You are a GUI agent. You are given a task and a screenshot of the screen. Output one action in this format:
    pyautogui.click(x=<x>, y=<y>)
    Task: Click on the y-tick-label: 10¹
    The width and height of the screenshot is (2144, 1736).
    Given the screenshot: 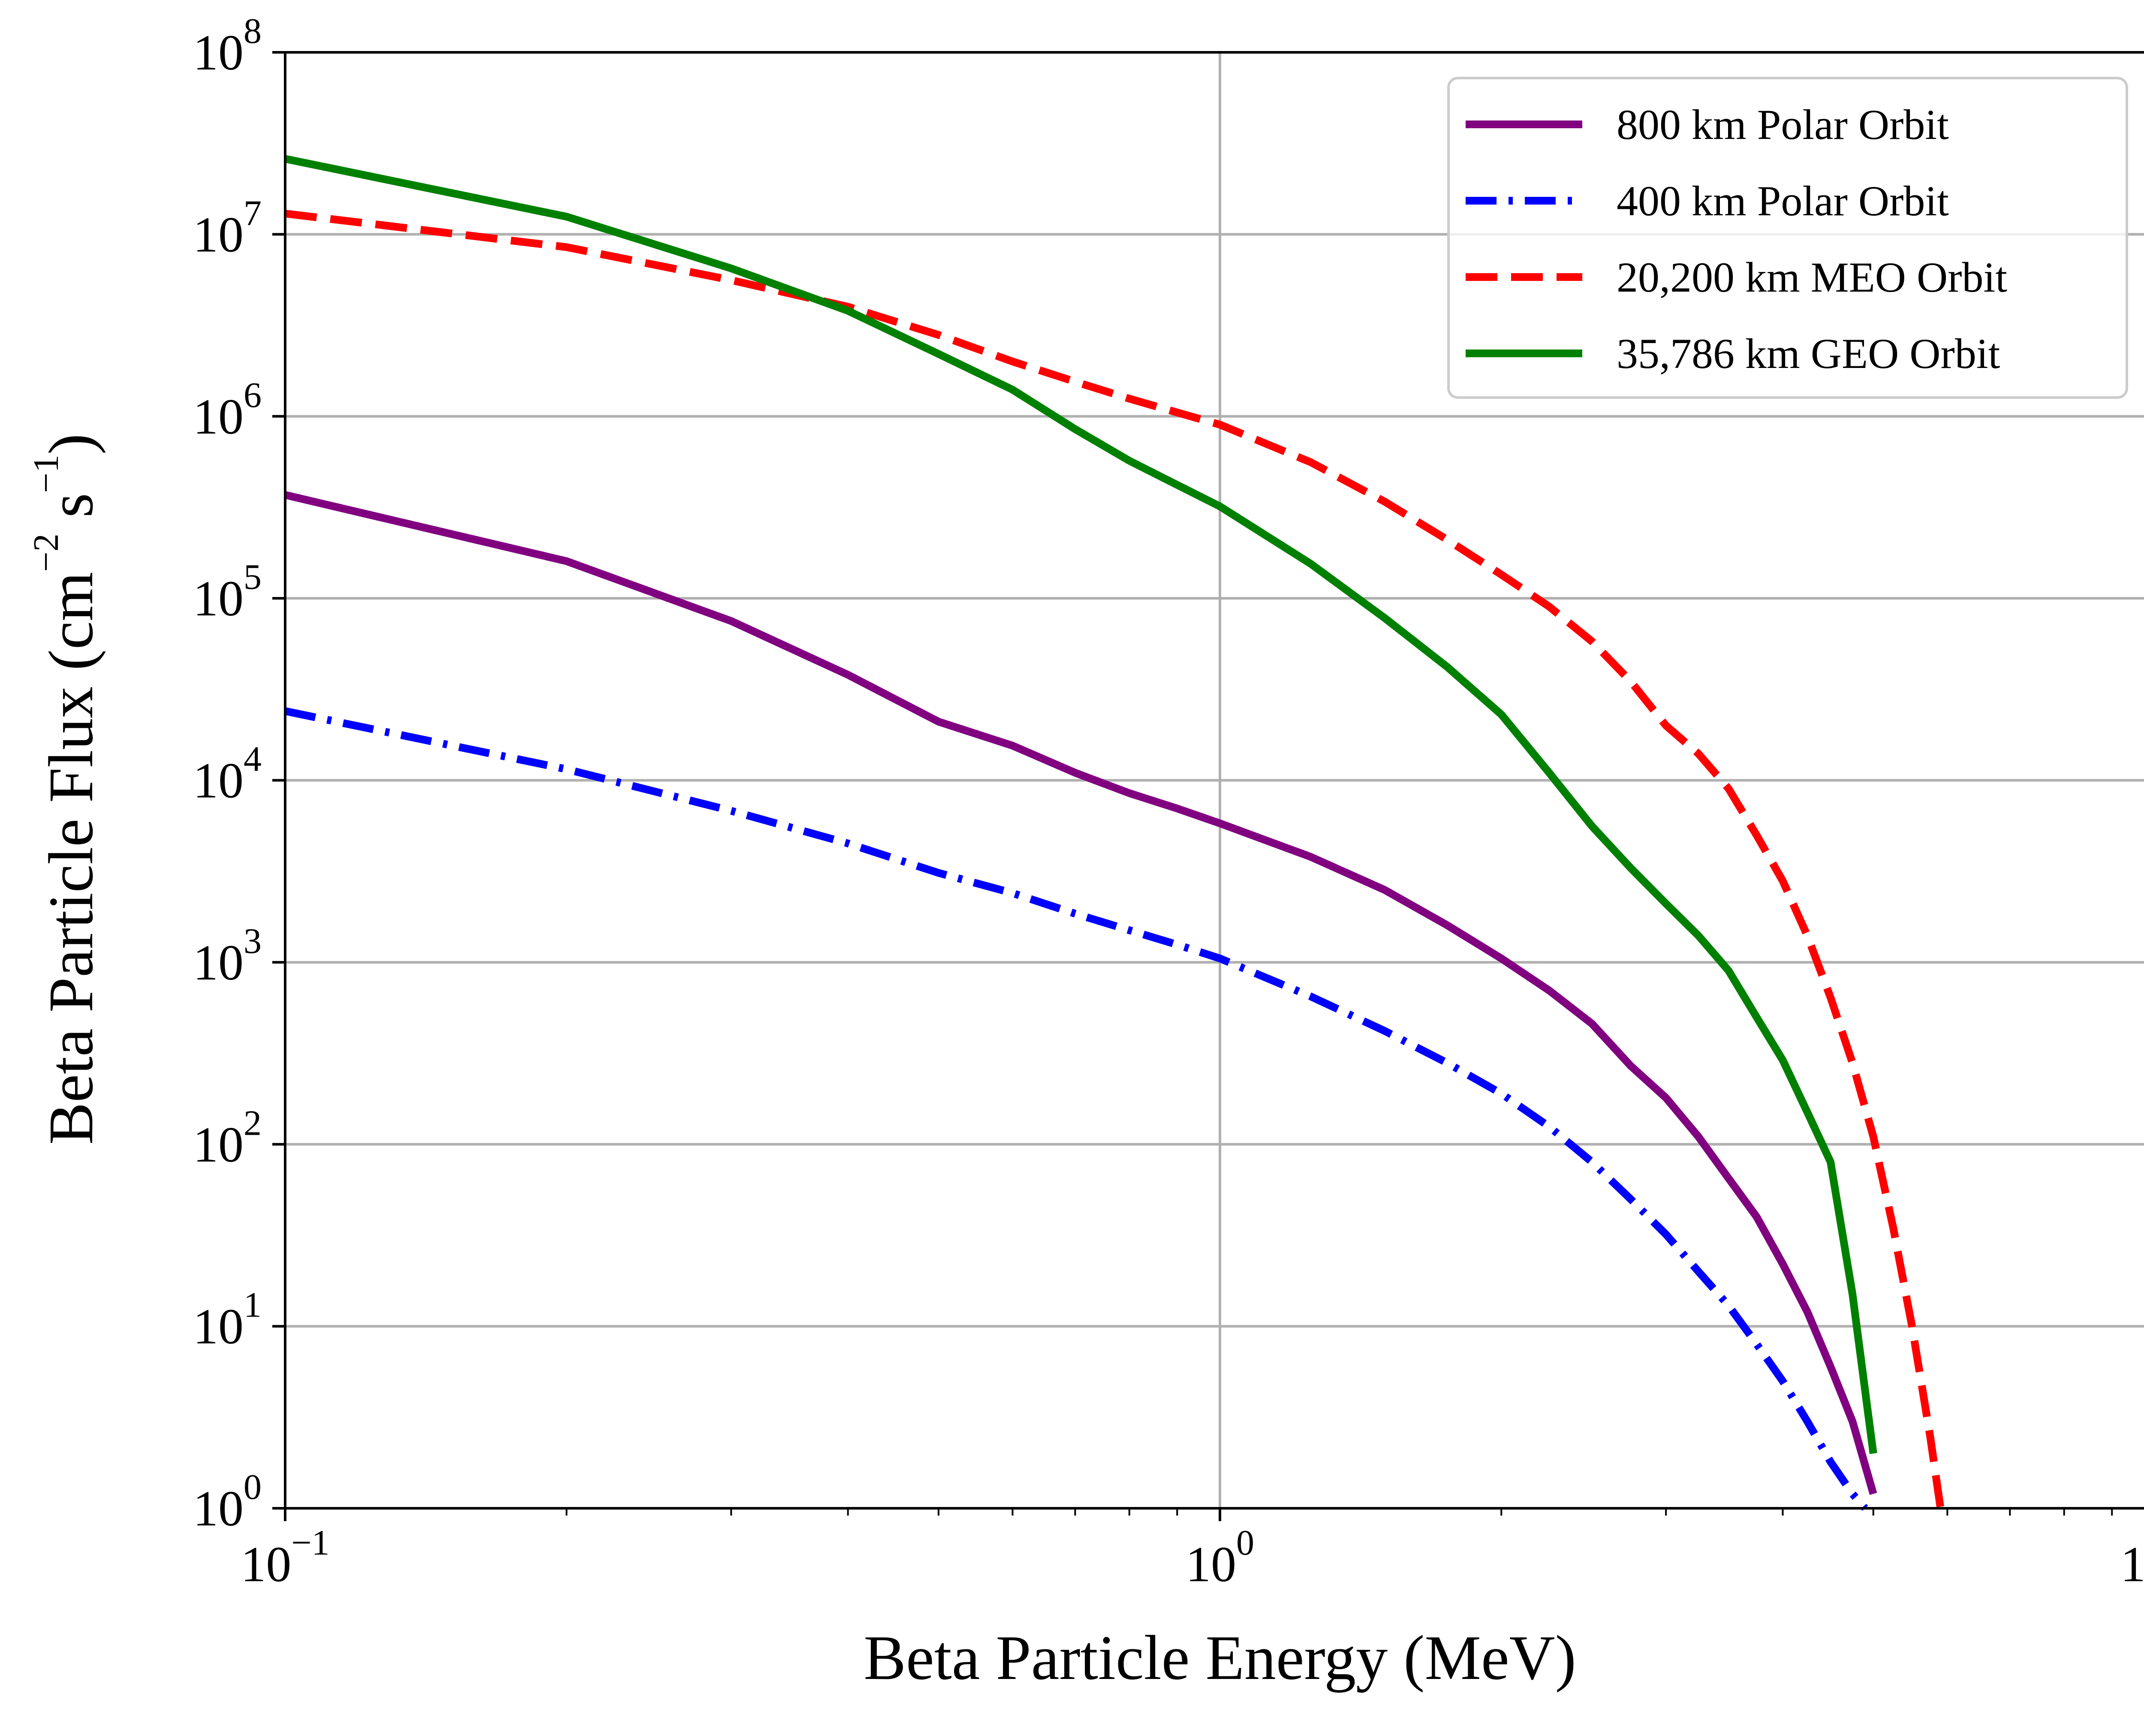 What is the action you would take?
    pyautogui.click(x=228, y=1320)
    